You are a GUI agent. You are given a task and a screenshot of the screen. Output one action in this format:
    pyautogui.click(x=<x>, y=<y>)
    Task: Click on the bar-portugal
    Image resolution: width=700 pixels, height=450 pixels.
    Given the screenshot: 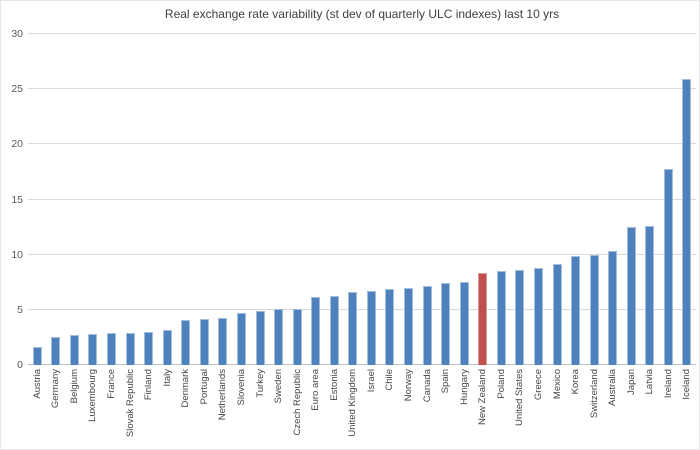 What is the action you would take?
    pyautogui.click(x=204, y=341)
    